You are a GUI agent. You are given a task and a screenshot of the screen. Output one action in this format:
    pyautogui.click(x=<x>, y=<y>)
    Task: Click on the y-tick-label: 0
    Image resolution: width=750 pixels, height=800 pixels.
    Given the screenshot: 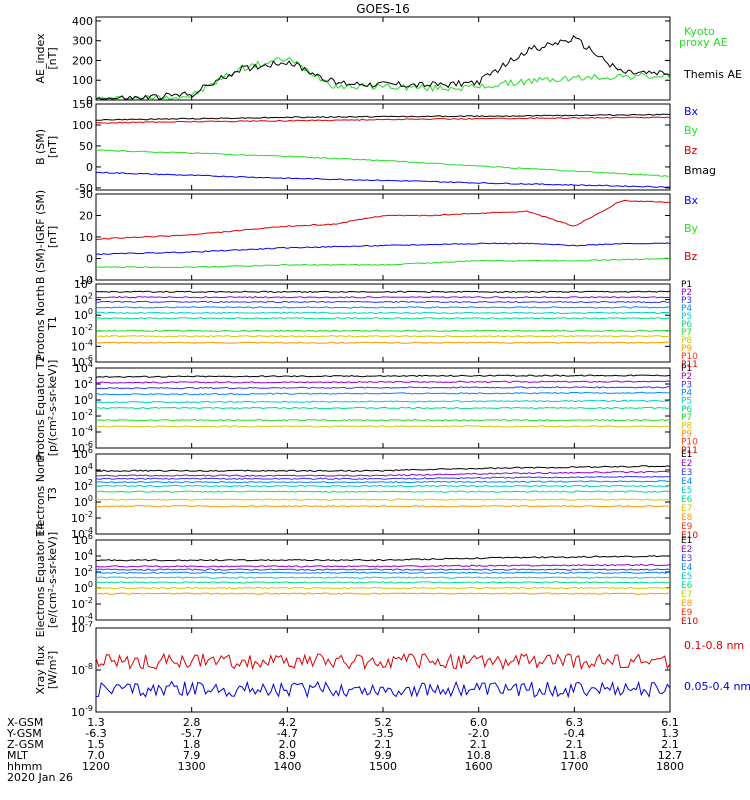 What is the action you would take?
    pyautogui.click(x=89, y=167)
    